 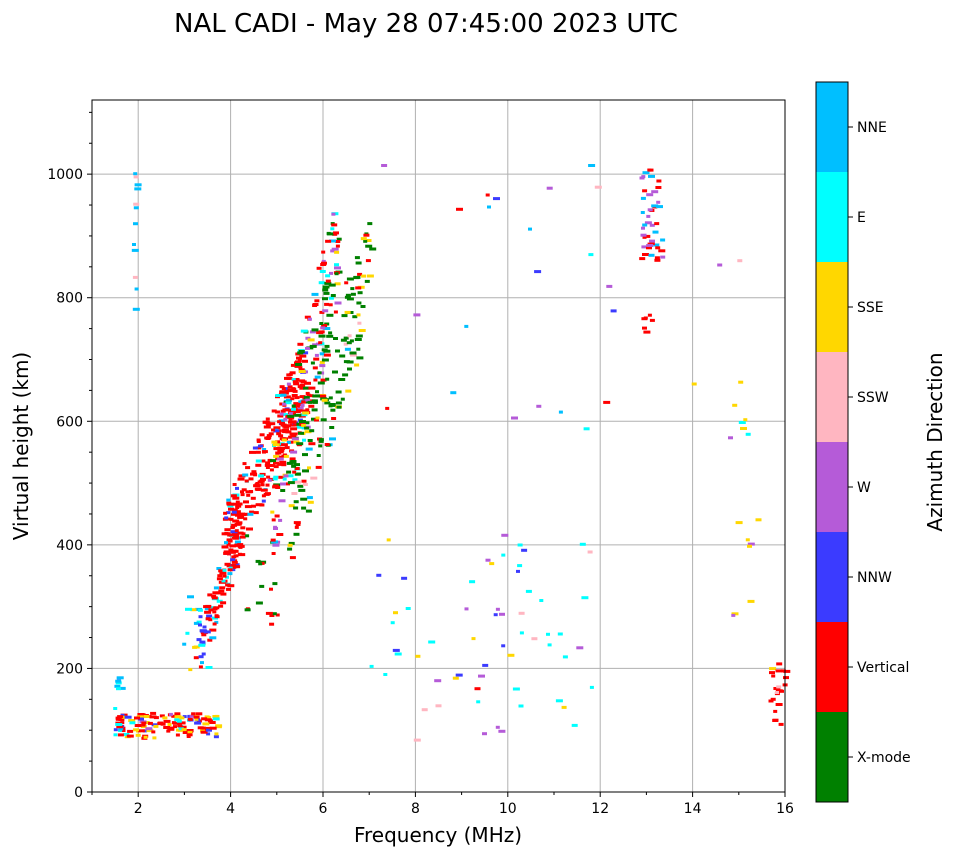 I want to click on colorbar-tick-label: X-mode, so click(x=884, y=758).